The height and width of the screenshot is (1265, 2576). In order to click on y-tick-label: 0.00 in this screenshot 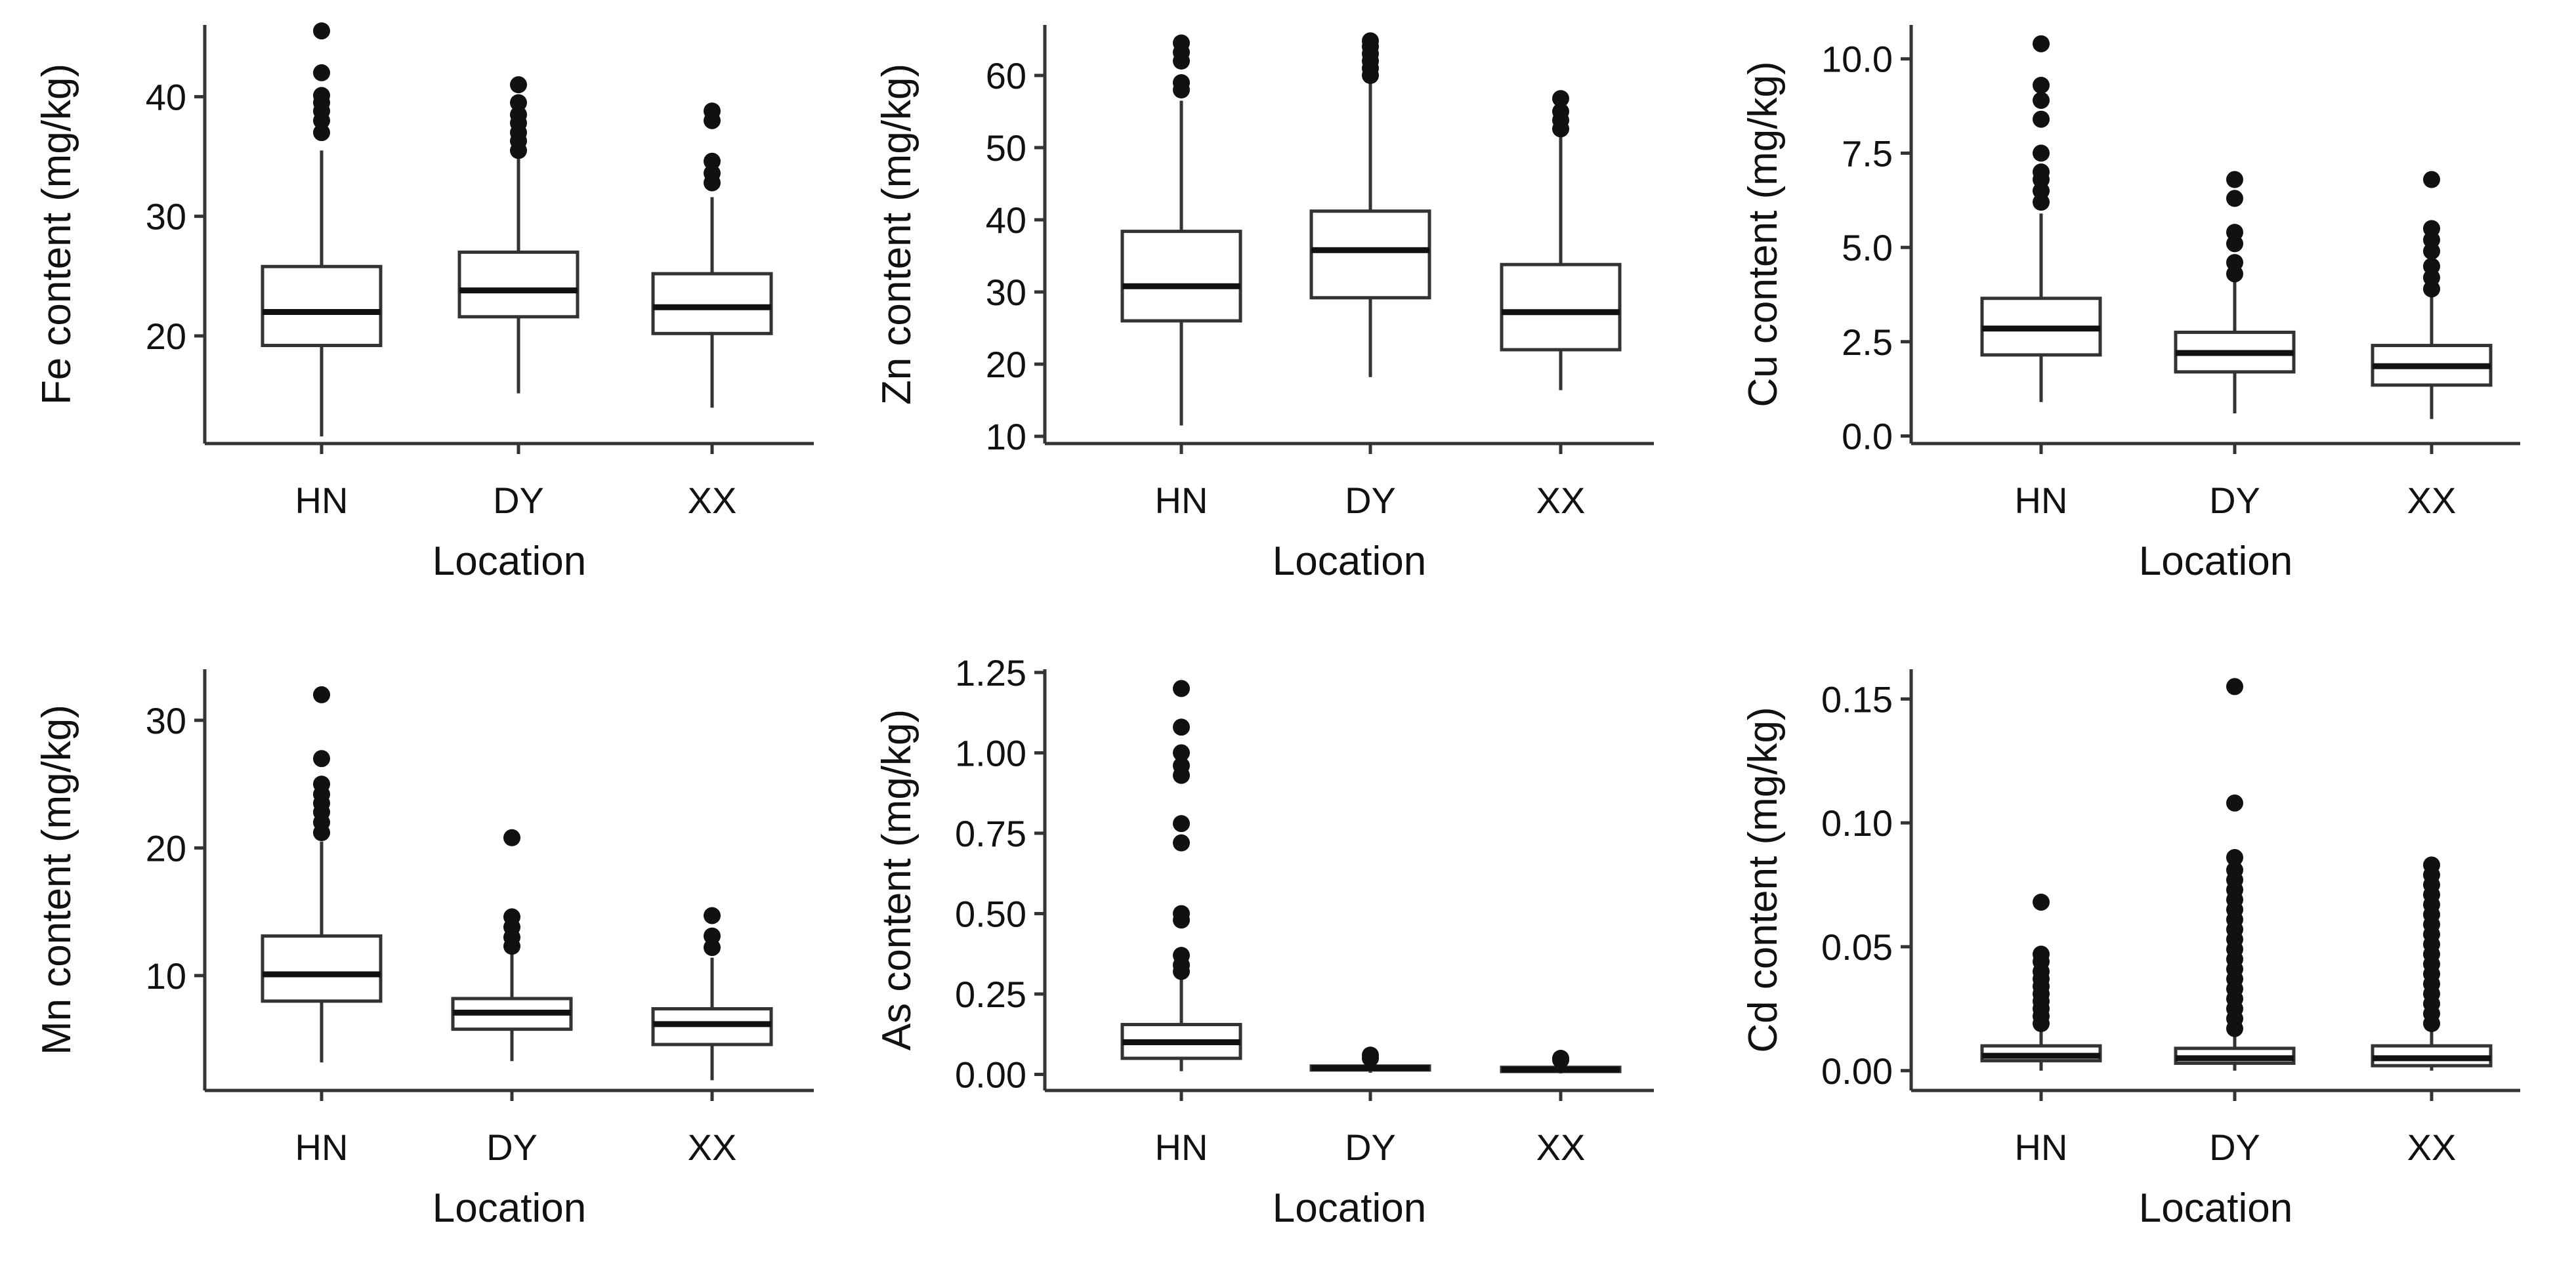, I will do `click(1857, 1071)`.